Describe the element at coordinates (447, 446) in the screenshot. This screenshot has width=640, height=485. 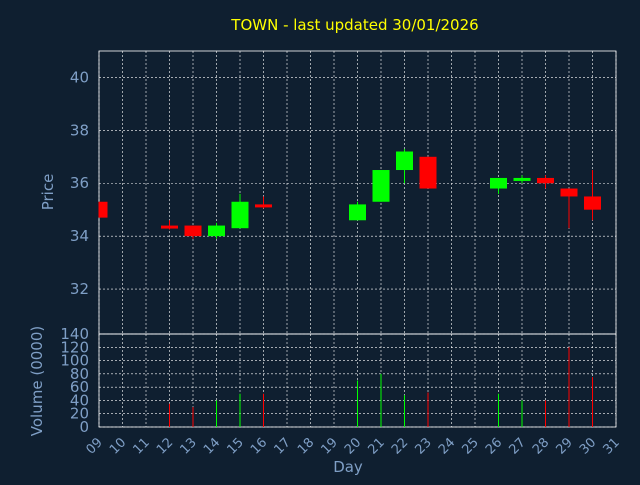
I see `x-tick-label: 24` at that location.